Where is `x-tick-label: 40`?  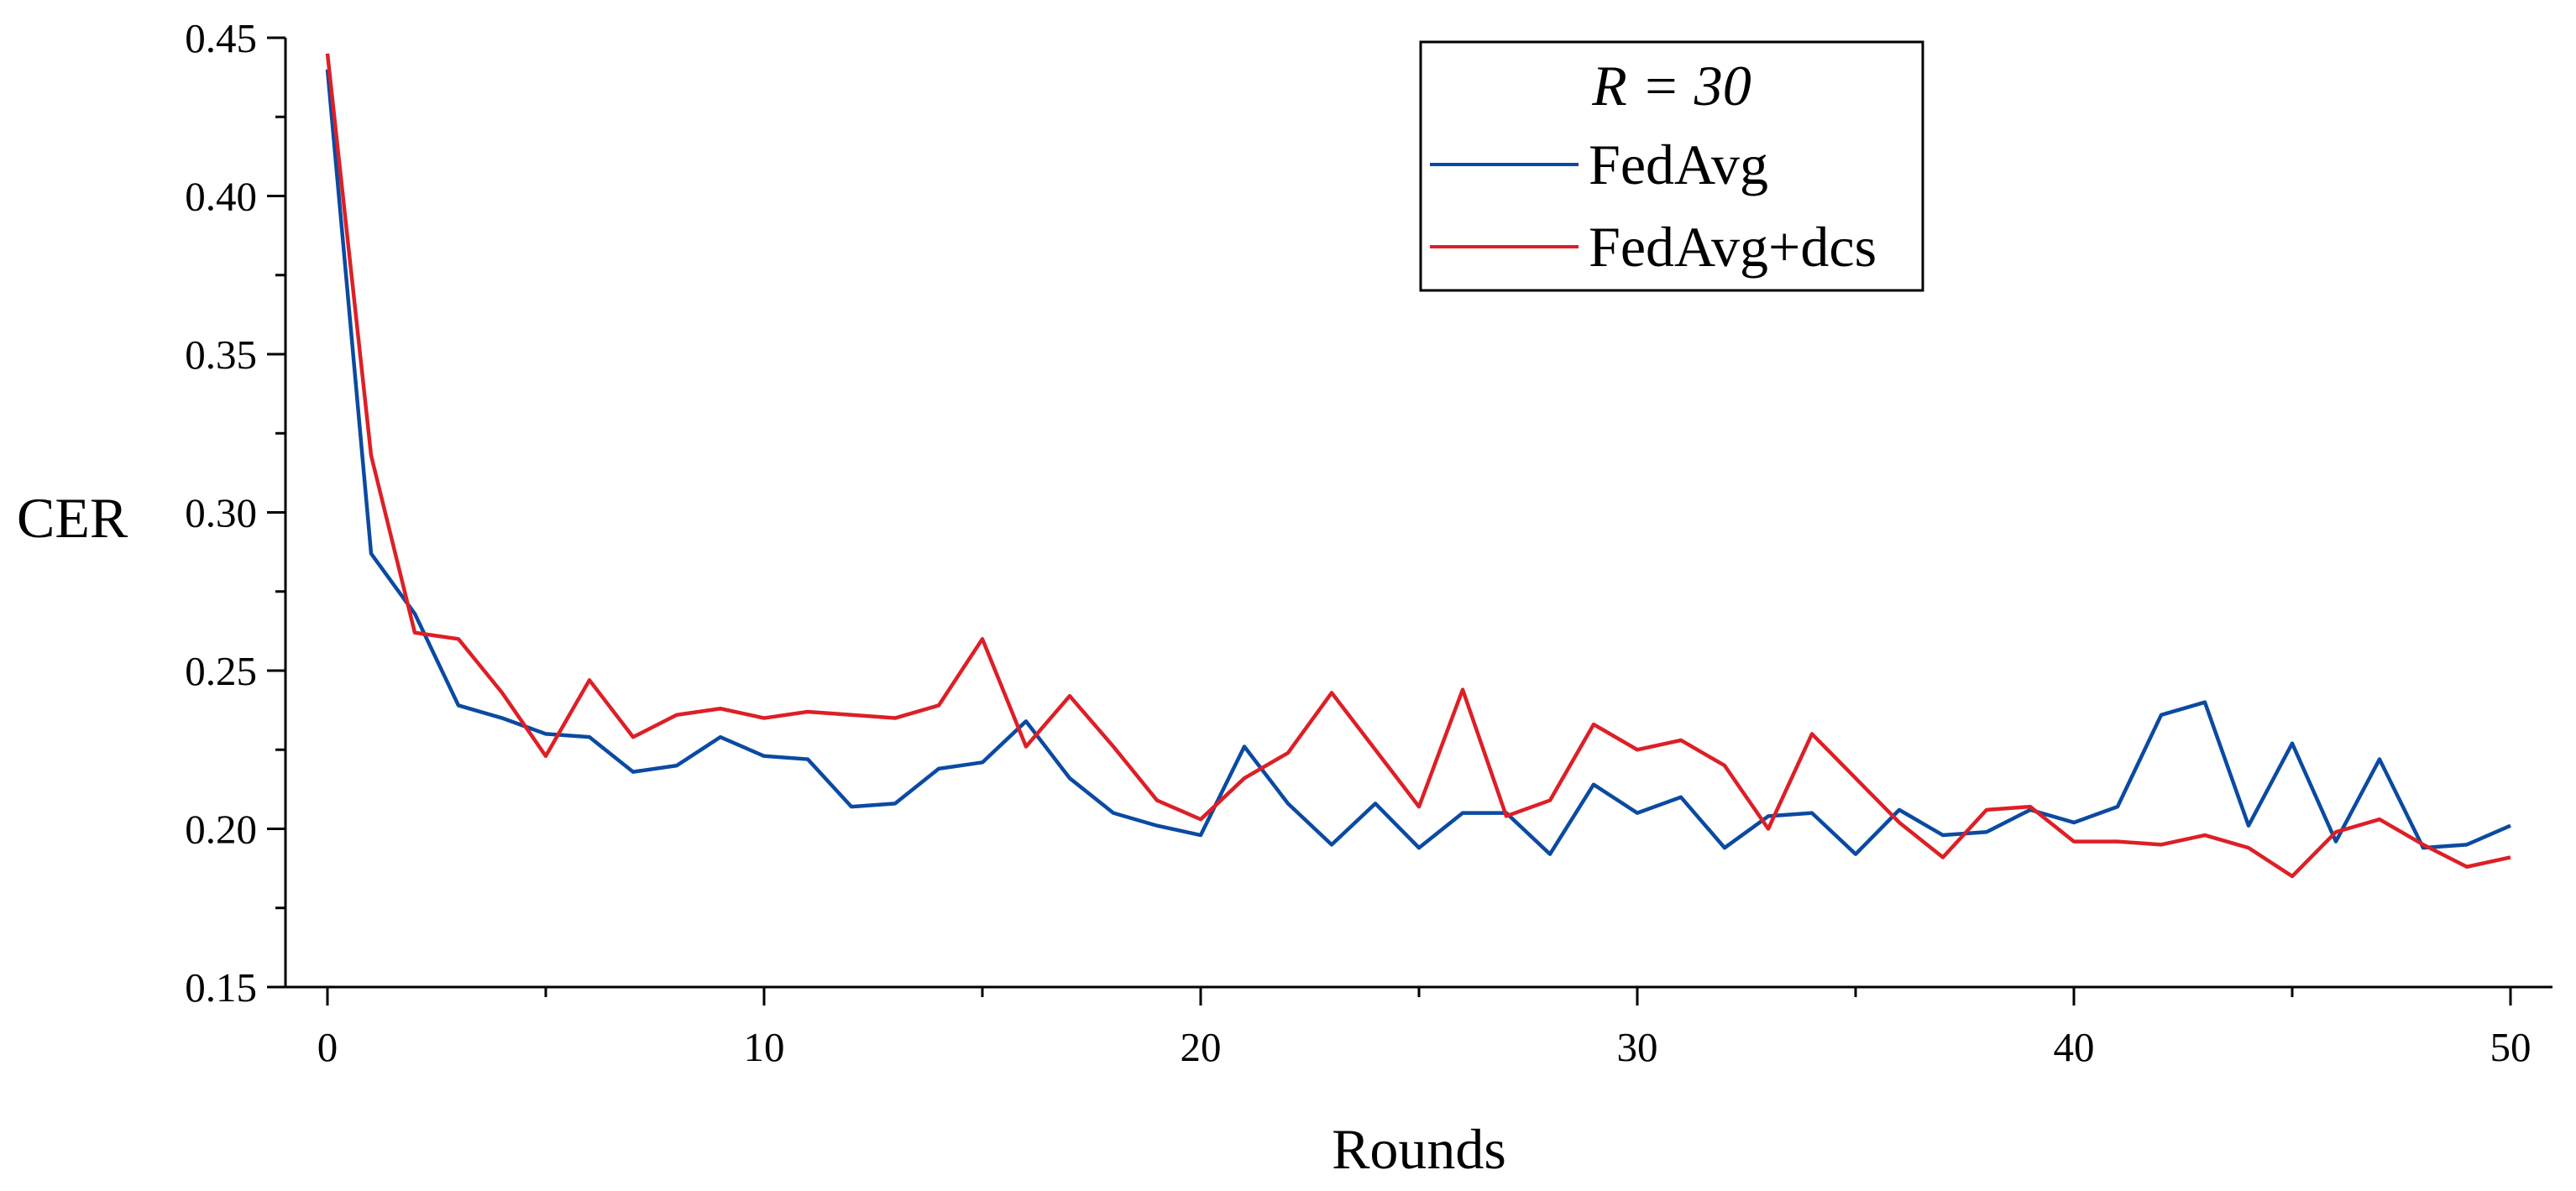
x-tick-label: 40 is located at coordinates (2075, 1047).